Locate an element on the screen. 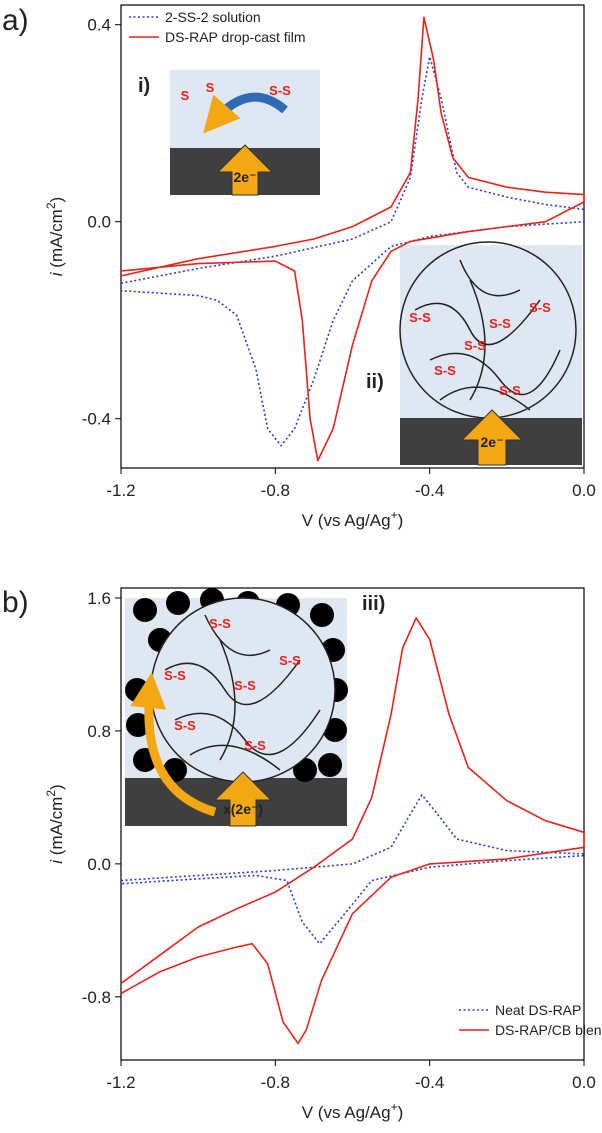  annotation: x(2e⁻) is located at coordinates (243, 809).